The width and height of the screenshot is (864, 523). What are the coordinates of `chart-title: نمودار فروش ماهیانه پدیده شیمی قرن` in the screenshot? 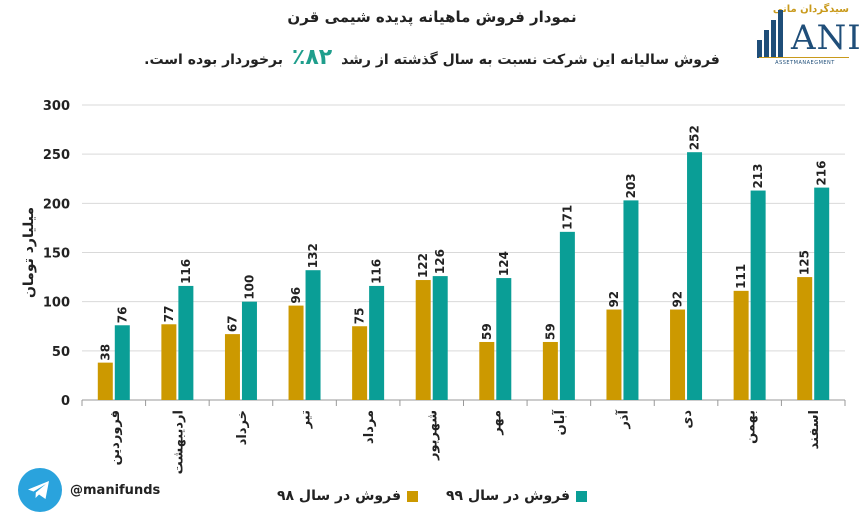 It's located at (432, 17).